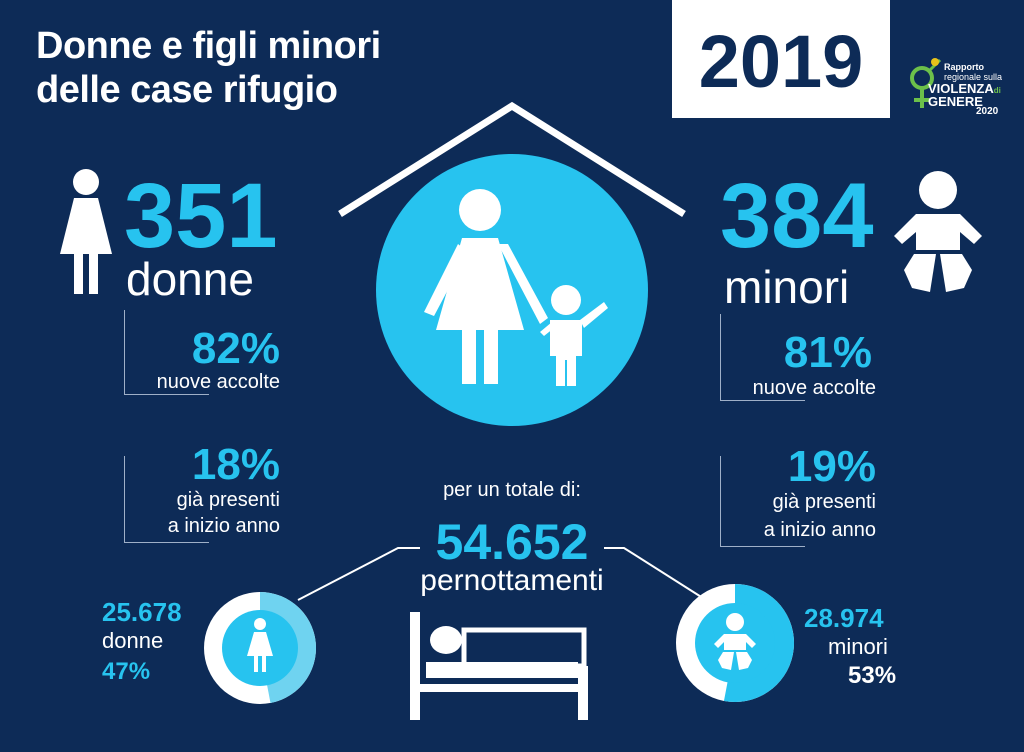  I want to click on minors-present-label-1: già presenti, so click(824, 502).